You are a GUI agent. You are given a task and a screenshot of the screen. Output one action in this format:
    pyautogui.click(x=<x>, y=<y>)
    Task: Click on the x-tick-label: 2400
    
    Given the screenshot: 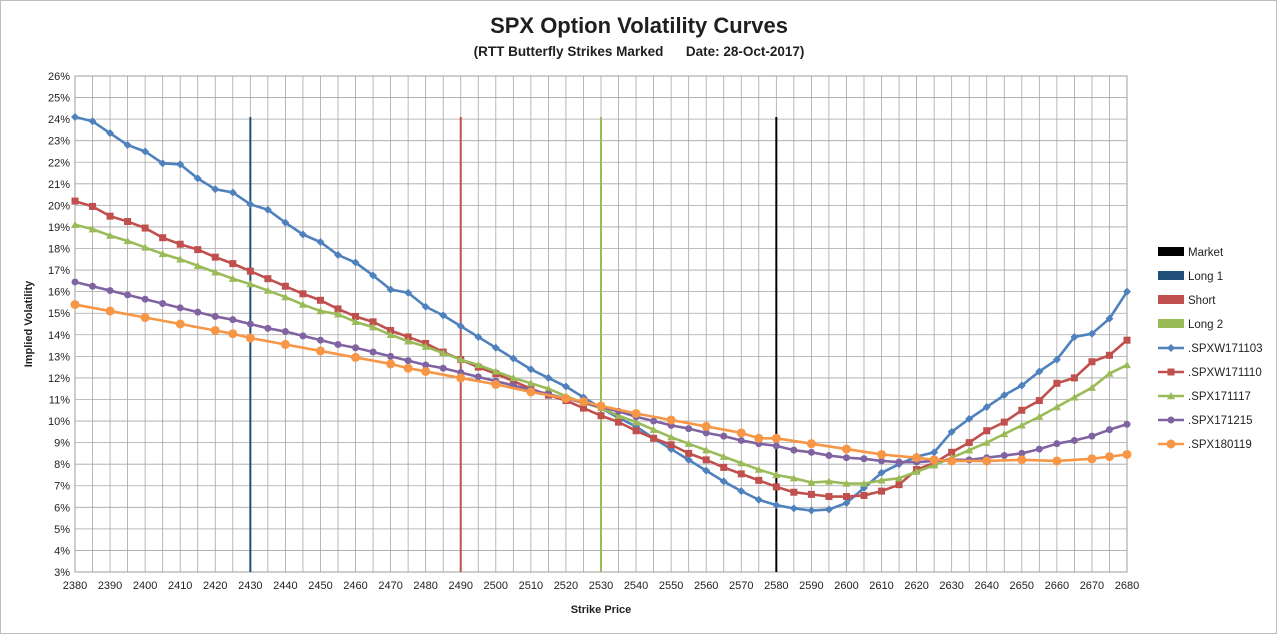 What is the action you would take?
    pyautogui.click(x=145, y=586)
    